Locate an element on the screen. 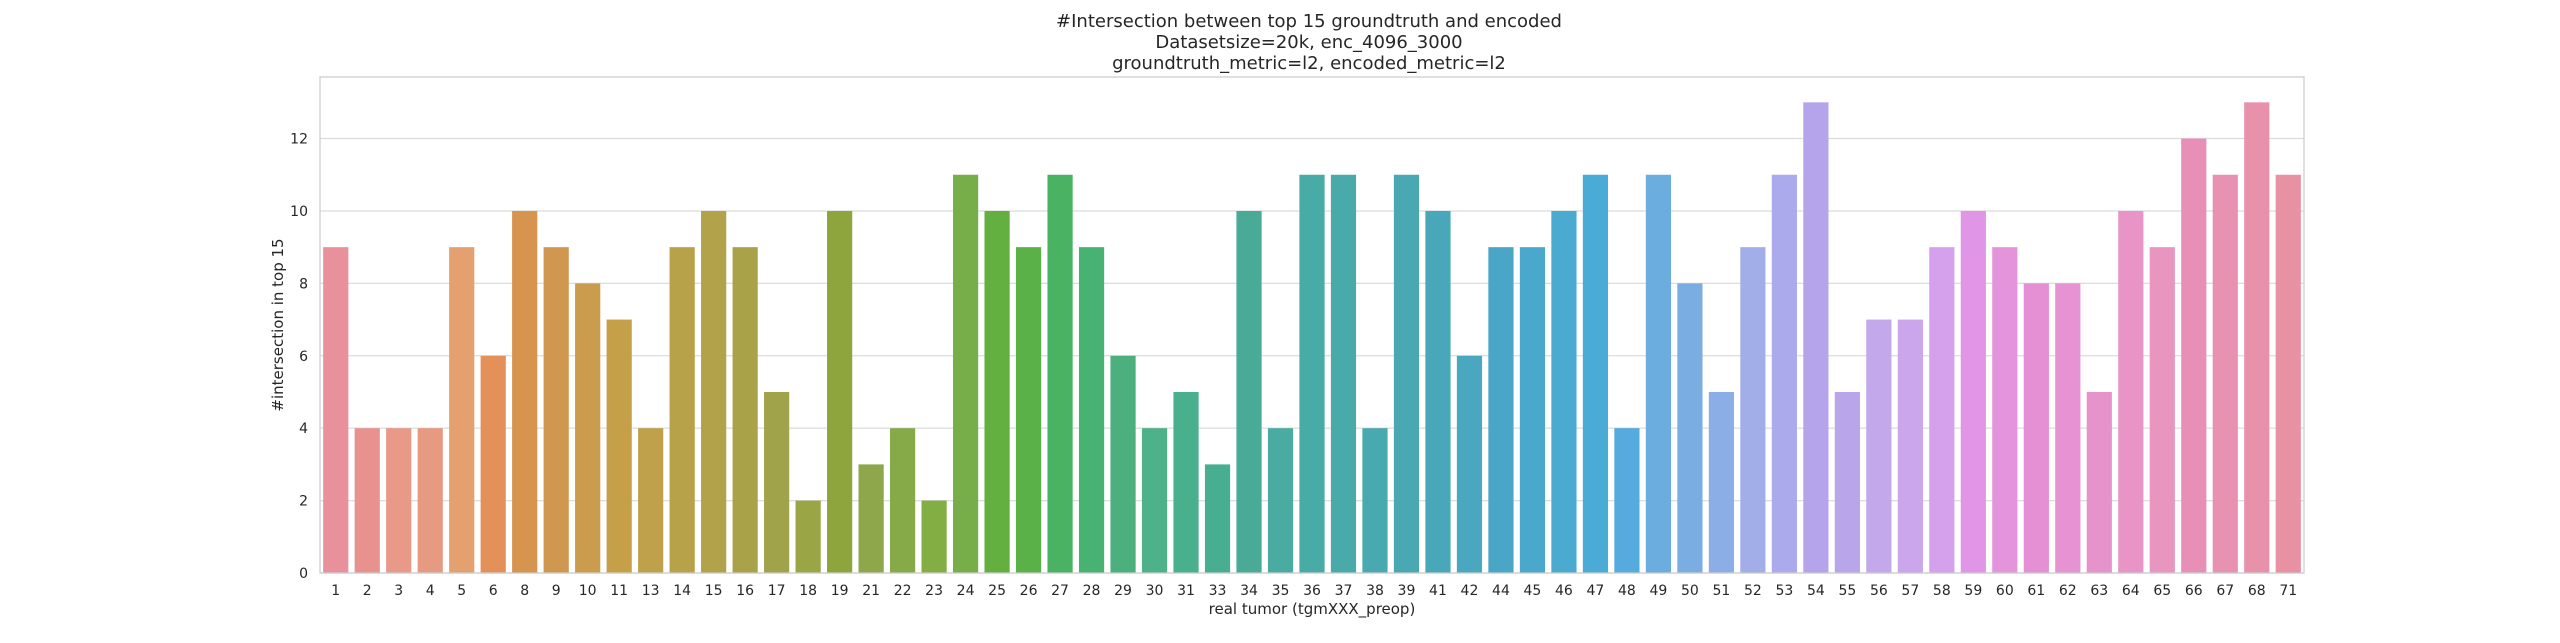  x-tick-label: 27 is located at coordinates (1060, 591).